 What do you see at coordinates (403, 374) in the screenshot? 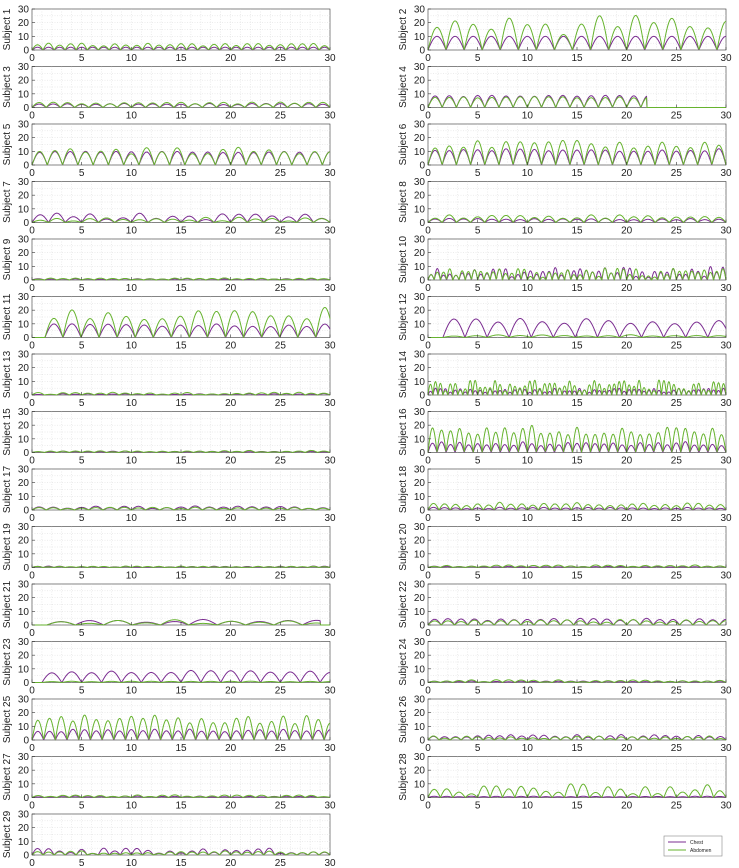
I see `y-axis-label: Subject 14` at bounding box center [403, 374].